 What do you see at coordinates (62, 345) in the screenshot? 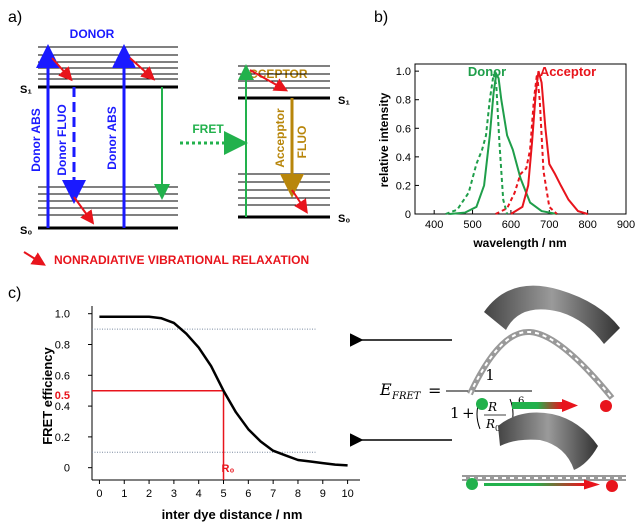
I see `panel-c-y-tick-label: 0.8` at bounding box center [62, 345].